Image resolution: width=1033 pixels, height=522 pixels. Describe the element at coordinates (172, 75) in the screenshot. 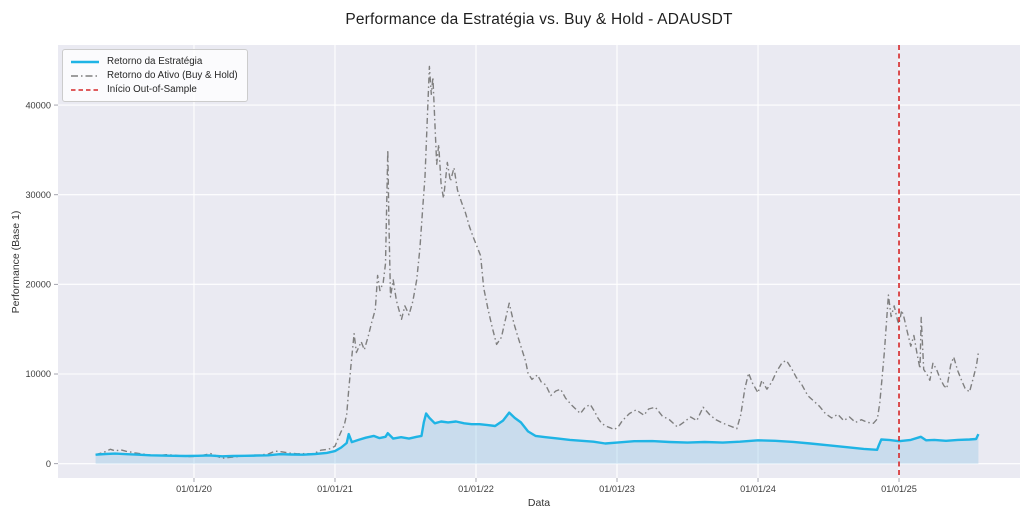

I see `legend-label-buyhold: Retorno do Ativo (Buy & Hold)` at that location.